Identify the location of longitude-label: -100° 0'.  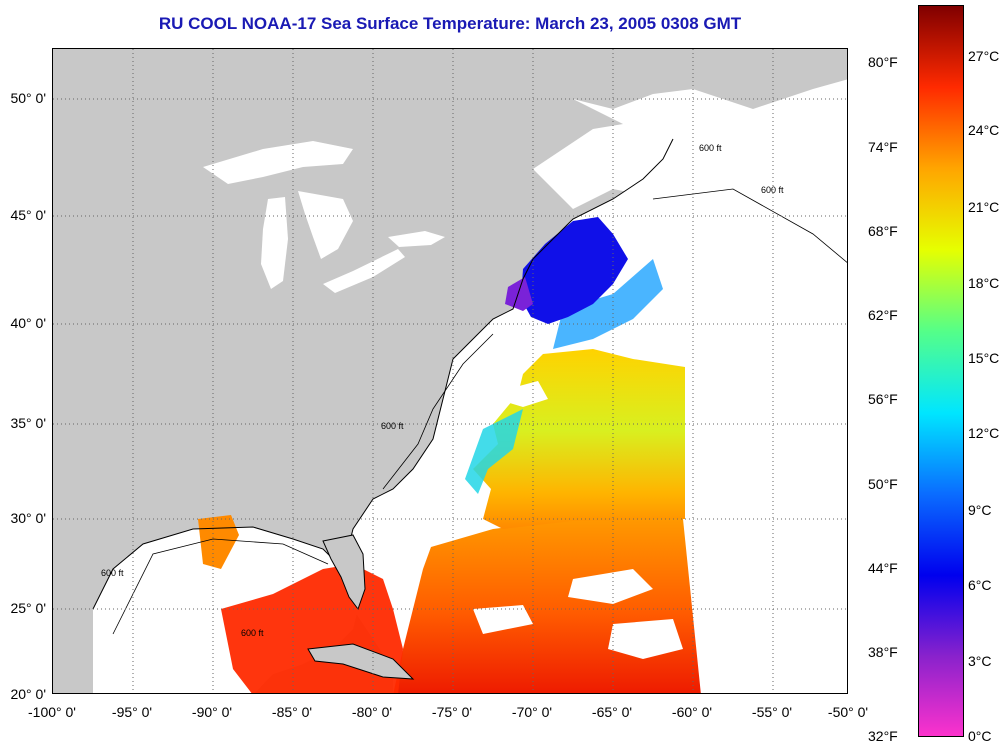
(52, 712).